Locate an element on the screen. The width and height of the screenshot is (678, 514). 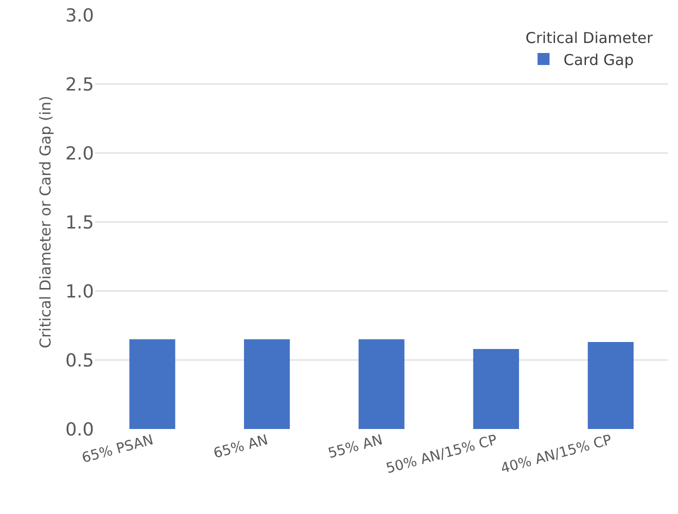
y-tick-label: 2.5 is located at coordinates (79, 85).